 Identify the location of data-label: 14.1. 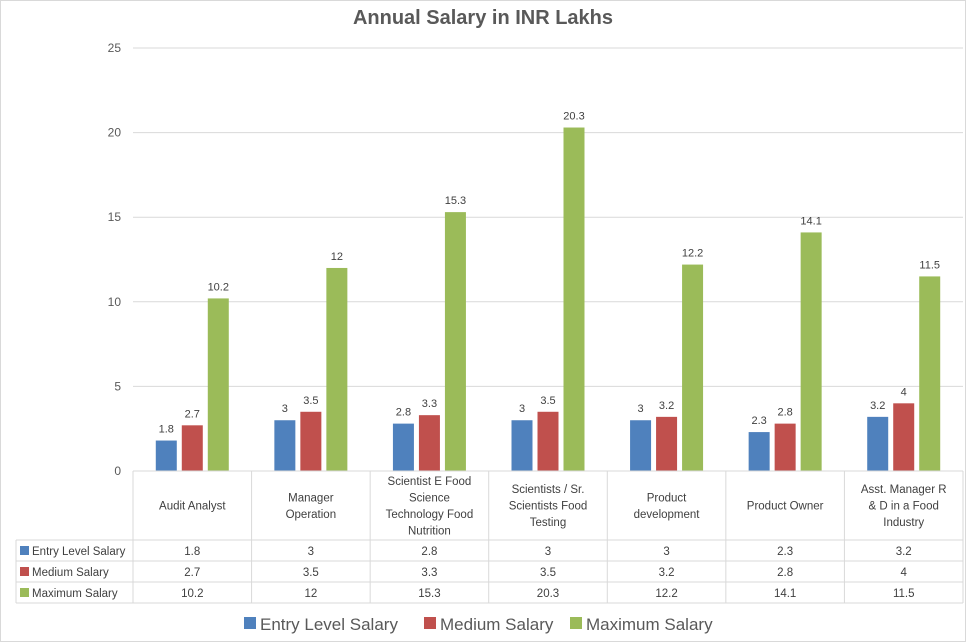
(810, 221).